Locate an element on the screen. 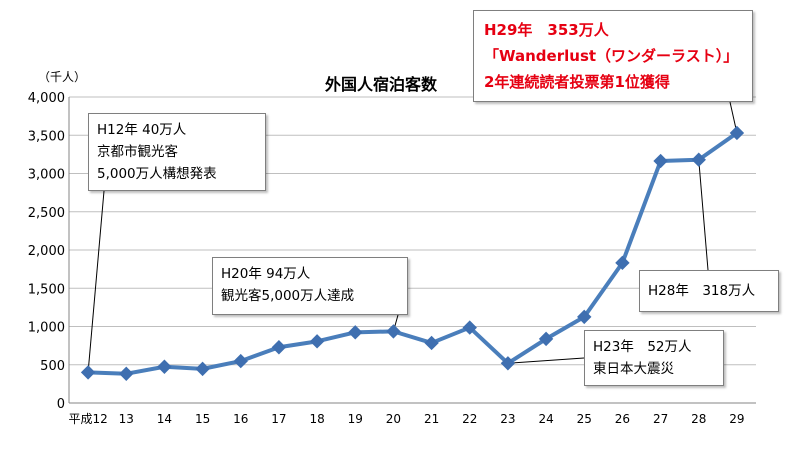 Image resolution: width=800 pixels, height=452 pixels. y-tick-label: 1,000 is located at coordinates (46, 328).